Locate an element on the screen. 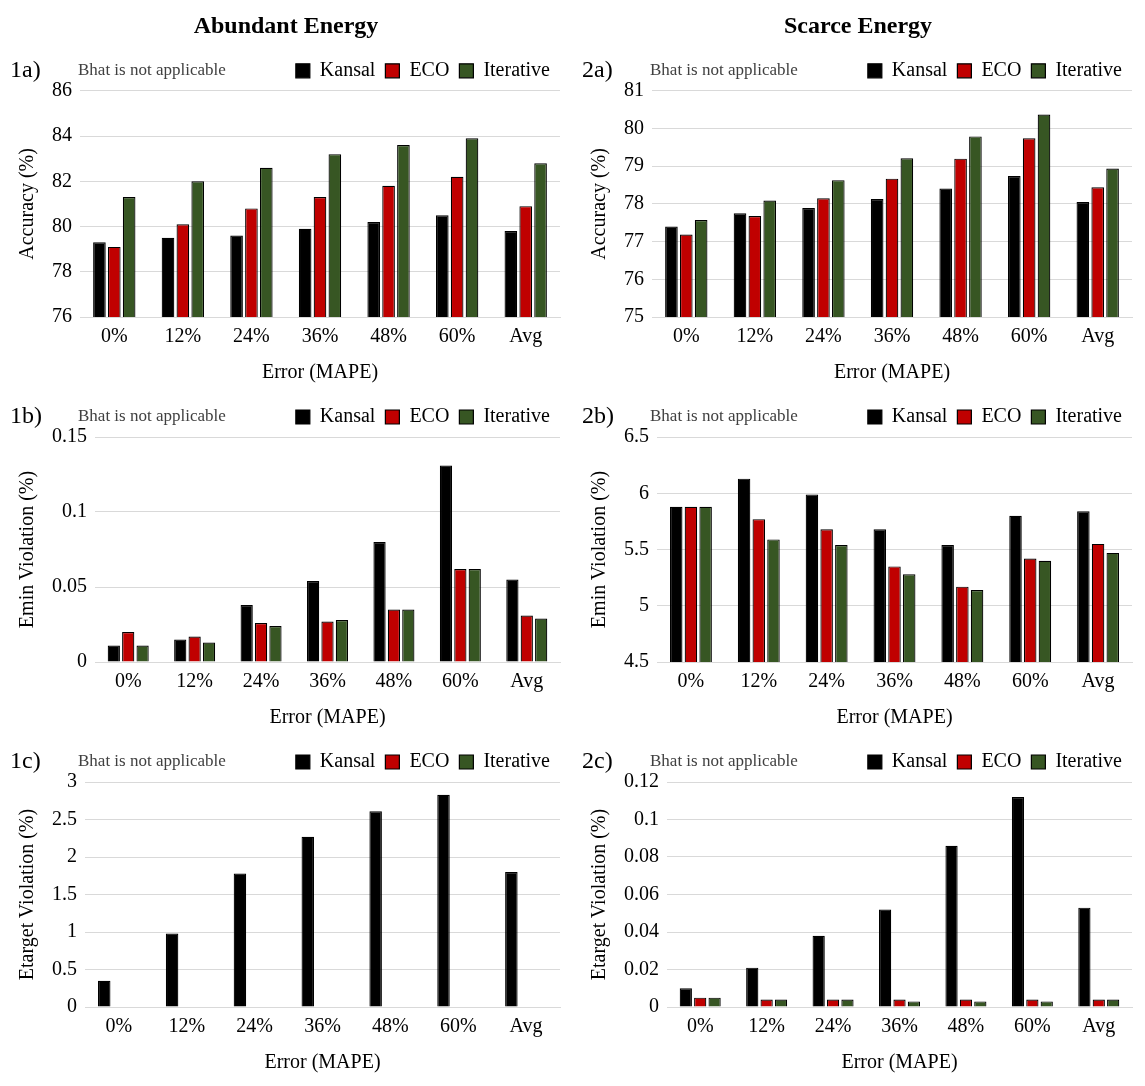 This screenshot has width=1145, height=1086. y-tick-label: 0.1 is located at coordinates (74, 510).